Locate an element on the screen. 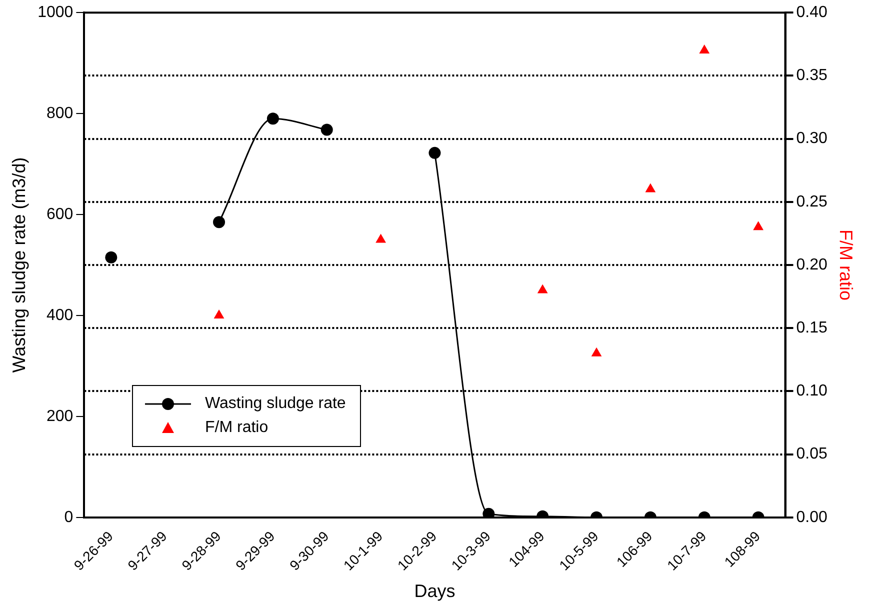  y-tick-label: 800 is located at coordinates (60, 113).